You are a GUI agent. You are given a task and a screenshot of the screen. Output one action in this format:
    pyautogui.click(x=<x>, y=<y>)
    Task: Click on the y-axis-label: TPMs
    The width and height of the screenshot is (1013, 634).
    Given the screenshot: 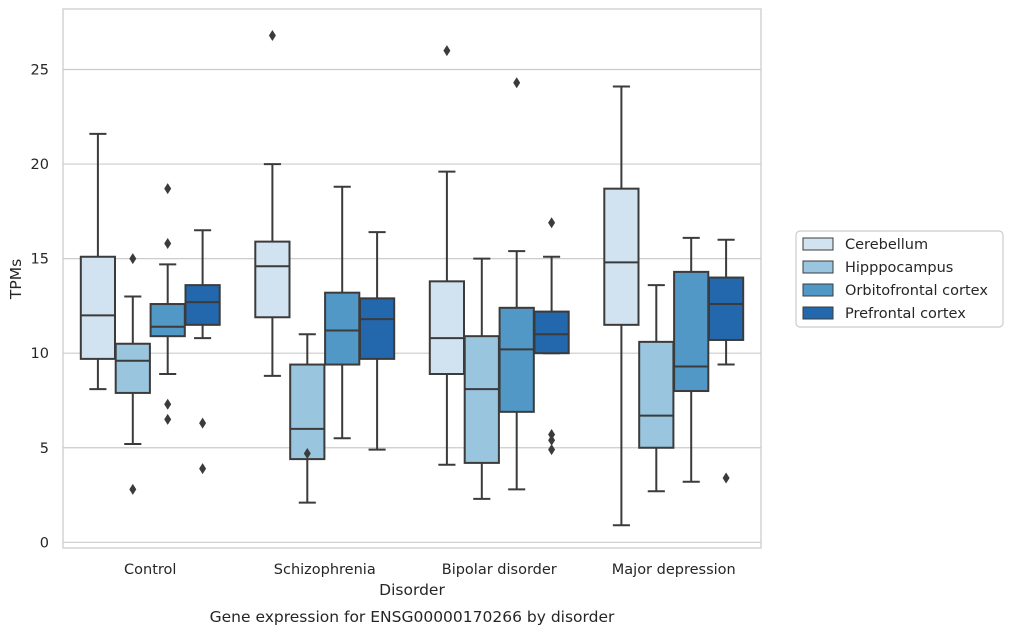 What is the action you would take?
    pyautogui.click(x=16, y=279)
    